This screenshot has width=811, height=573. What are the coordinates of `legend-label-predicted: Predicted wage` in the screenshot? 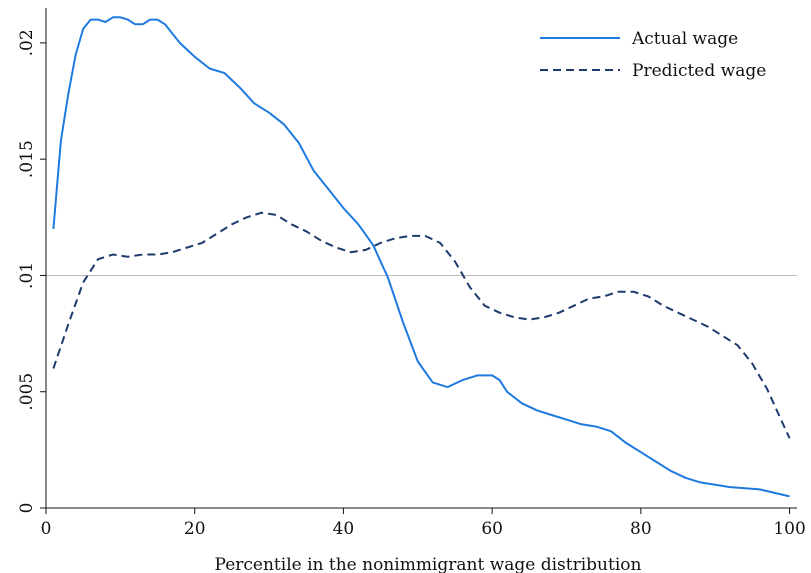 It's located at (699, 71).